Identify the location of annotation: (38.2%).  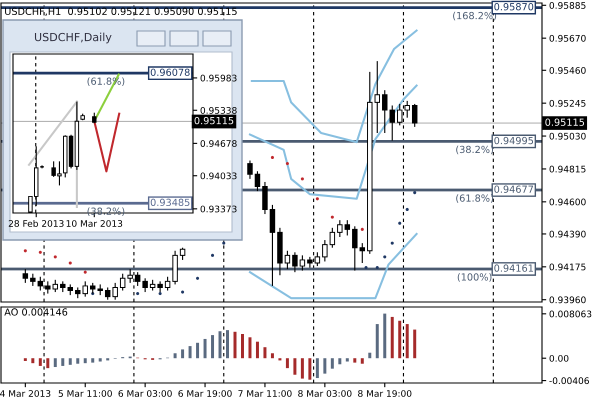
(475, 150).